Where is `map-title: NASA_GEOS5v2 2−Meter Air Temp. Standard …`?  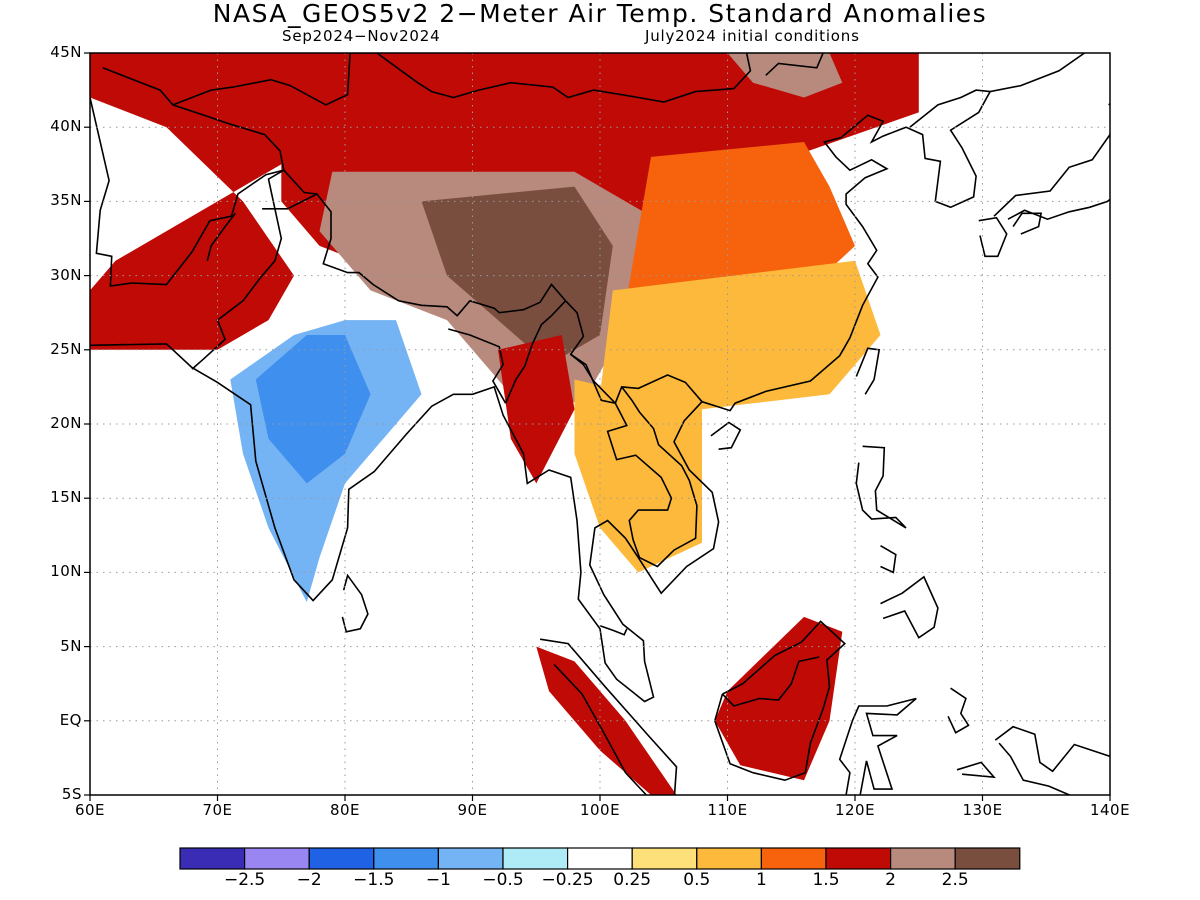
map-title: NASA_GEOS5v2 2−Meter Air Temp. Standard … is located at coordinates (600, 14).